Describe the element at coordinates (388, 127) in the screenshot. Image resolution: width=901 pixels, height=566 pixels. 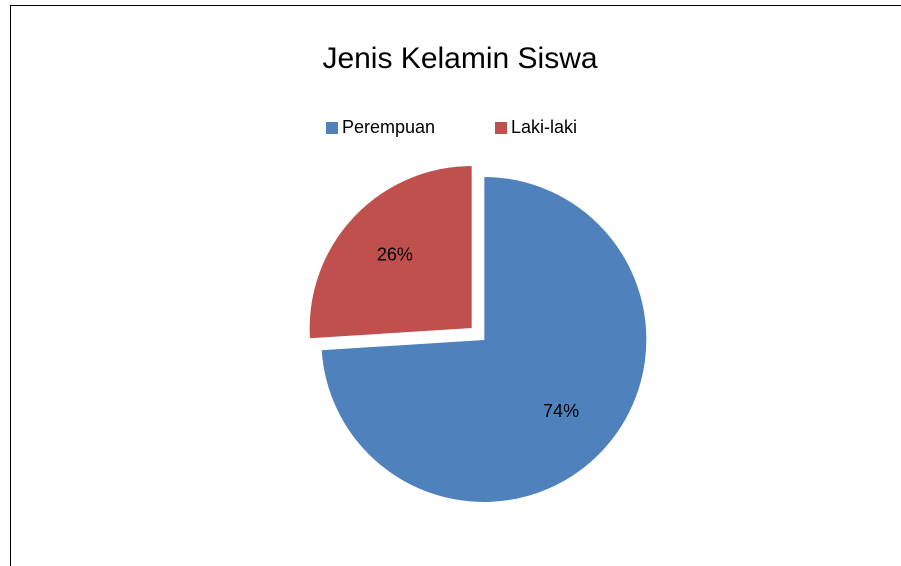
I see `legend-label: Perempuan` at that location.